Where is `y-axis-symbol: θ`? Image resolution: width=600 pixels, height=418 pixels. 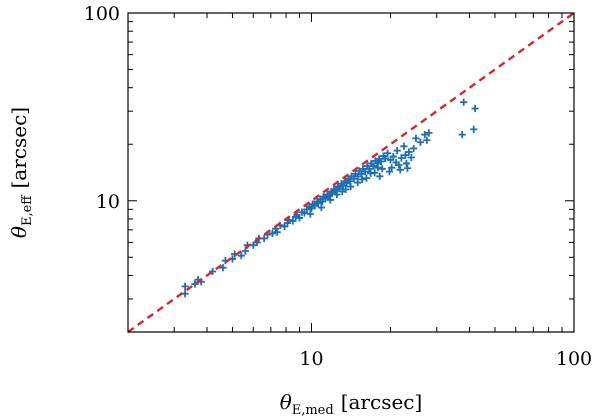
y-axis-symbol: θ is located at coordinates (19, 232).